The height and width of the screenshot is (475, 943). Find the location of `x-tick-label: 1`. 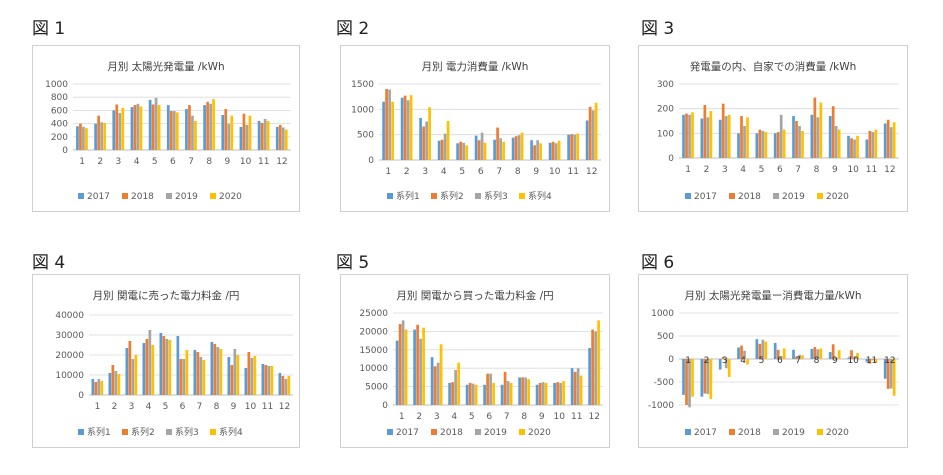

x-tick-label: 1 is located at coordinates (688, 170).